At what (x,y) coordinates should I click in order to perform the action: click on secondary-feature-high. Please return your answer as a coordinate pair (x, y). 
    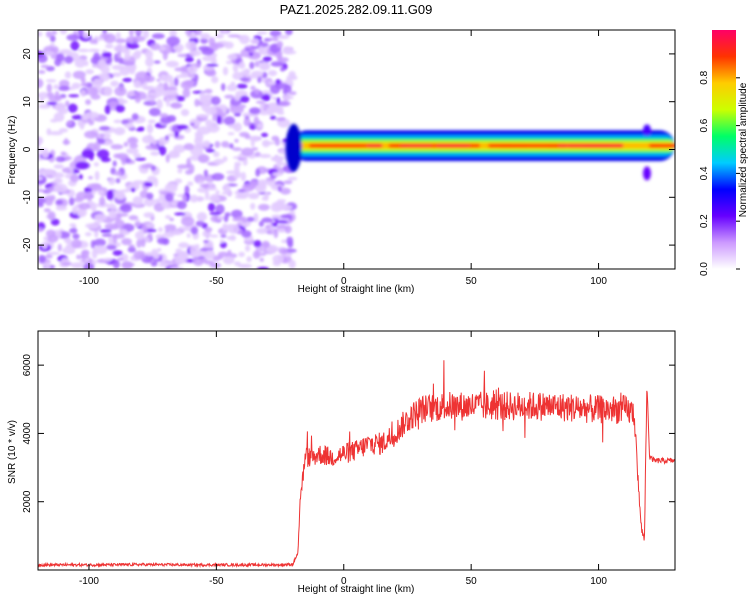
    Looking at the image, I should click on (646, 130).